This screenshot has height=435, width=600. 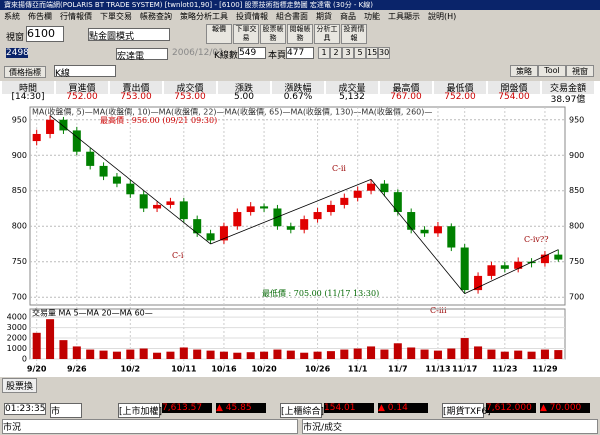 I want to click on trend-line, so click(x=417, y=236).